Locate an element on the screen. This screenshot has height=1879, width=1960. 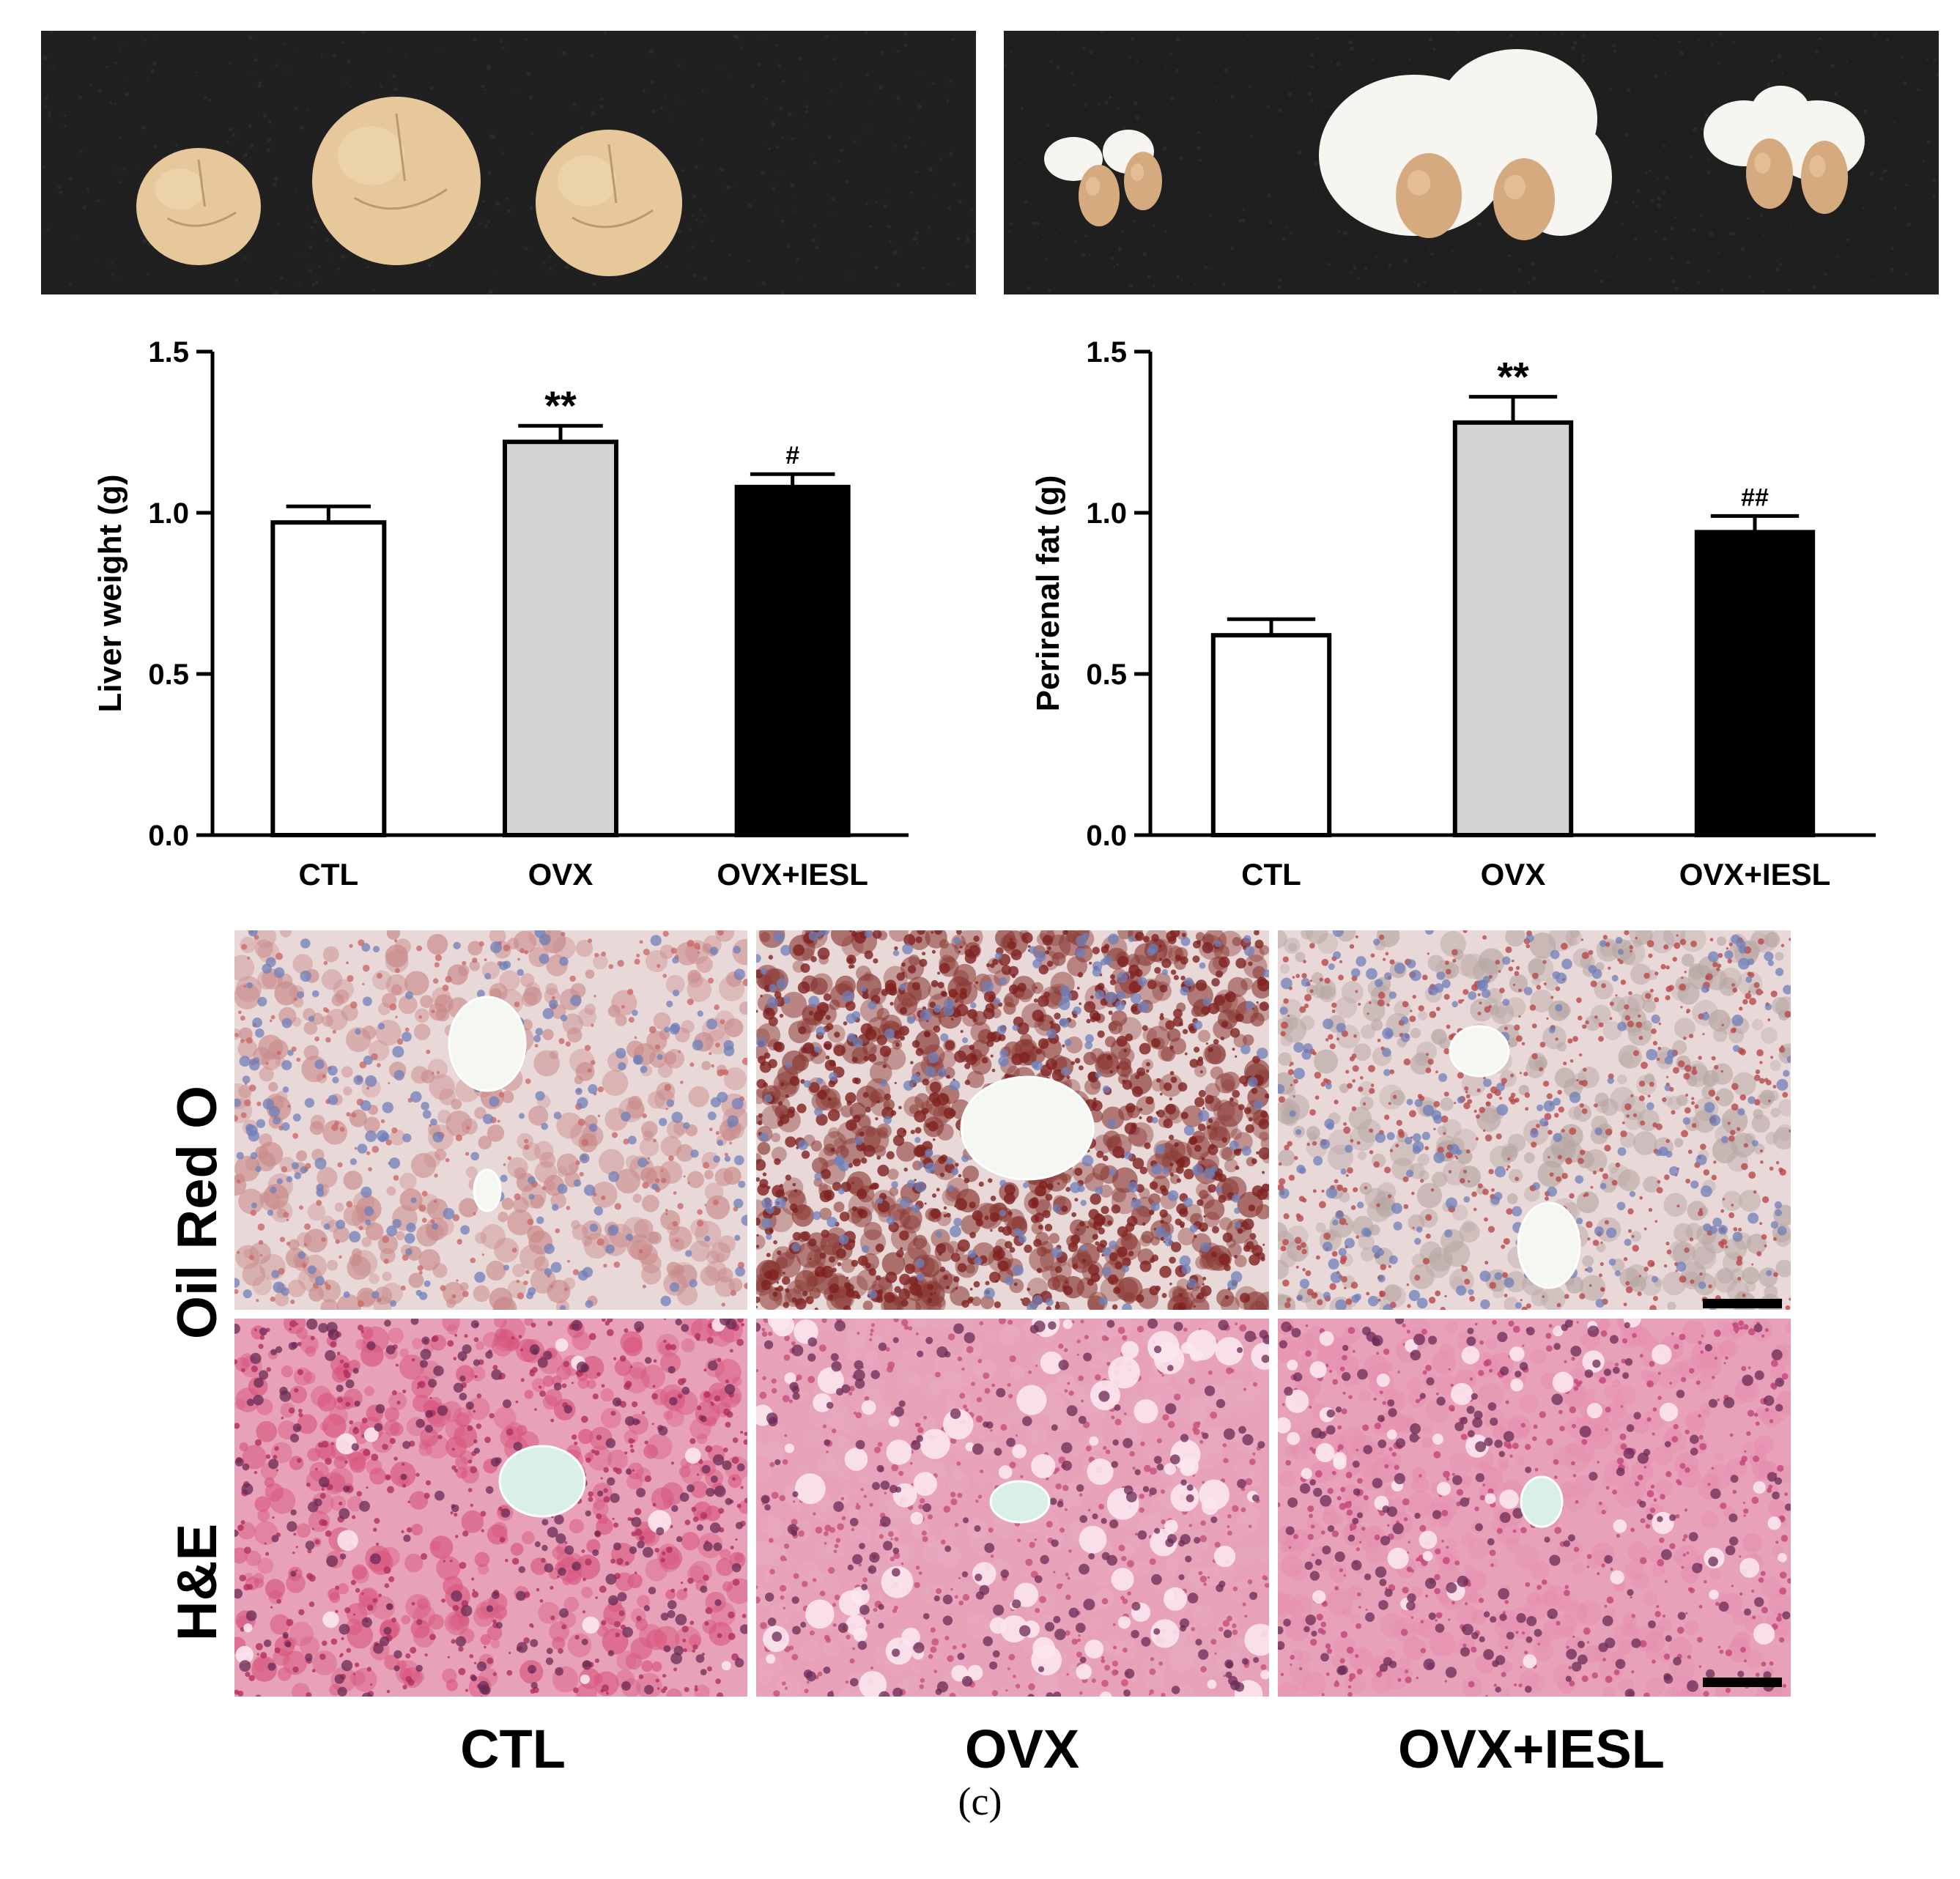
perirenal-fat-photo-image is located at coordinates (1471, 162).